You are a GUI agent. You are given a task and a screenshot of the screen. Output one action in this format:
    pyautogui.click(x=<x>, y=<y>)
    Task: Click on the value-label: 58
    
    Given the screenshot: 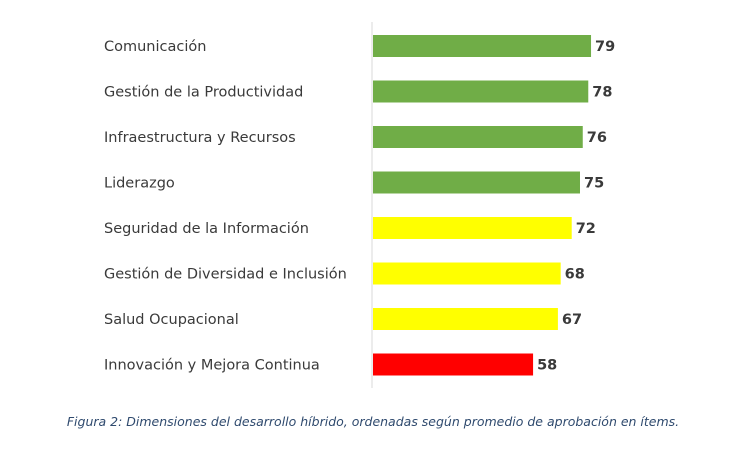 What is the action you would take?
    pyautogui.click(x=547, y=366)
    